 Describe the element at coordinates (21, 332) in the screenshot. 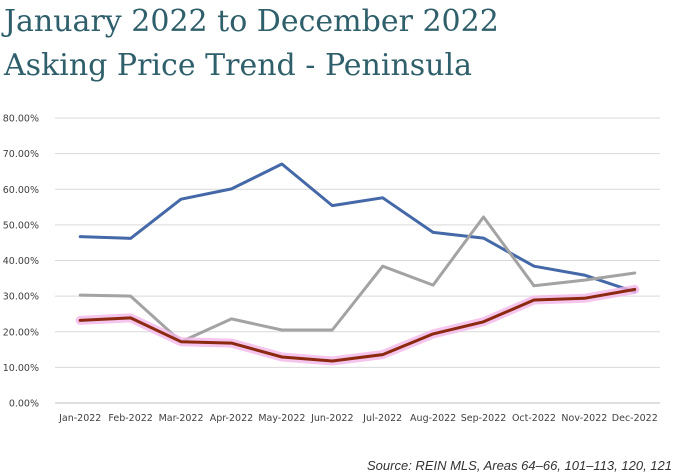

I see `y-tick-label: 20.00%` at that location.